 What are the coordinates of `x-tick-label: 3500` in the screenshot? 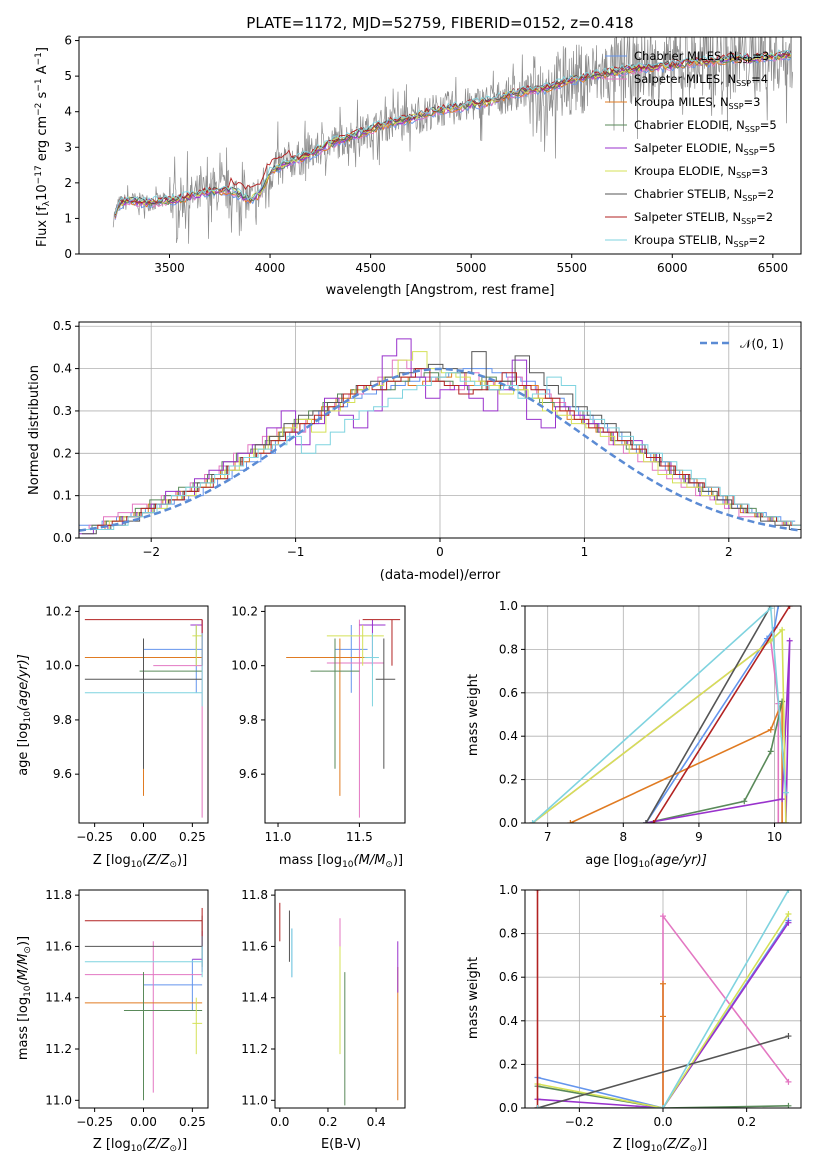 It's located at (169, 268).